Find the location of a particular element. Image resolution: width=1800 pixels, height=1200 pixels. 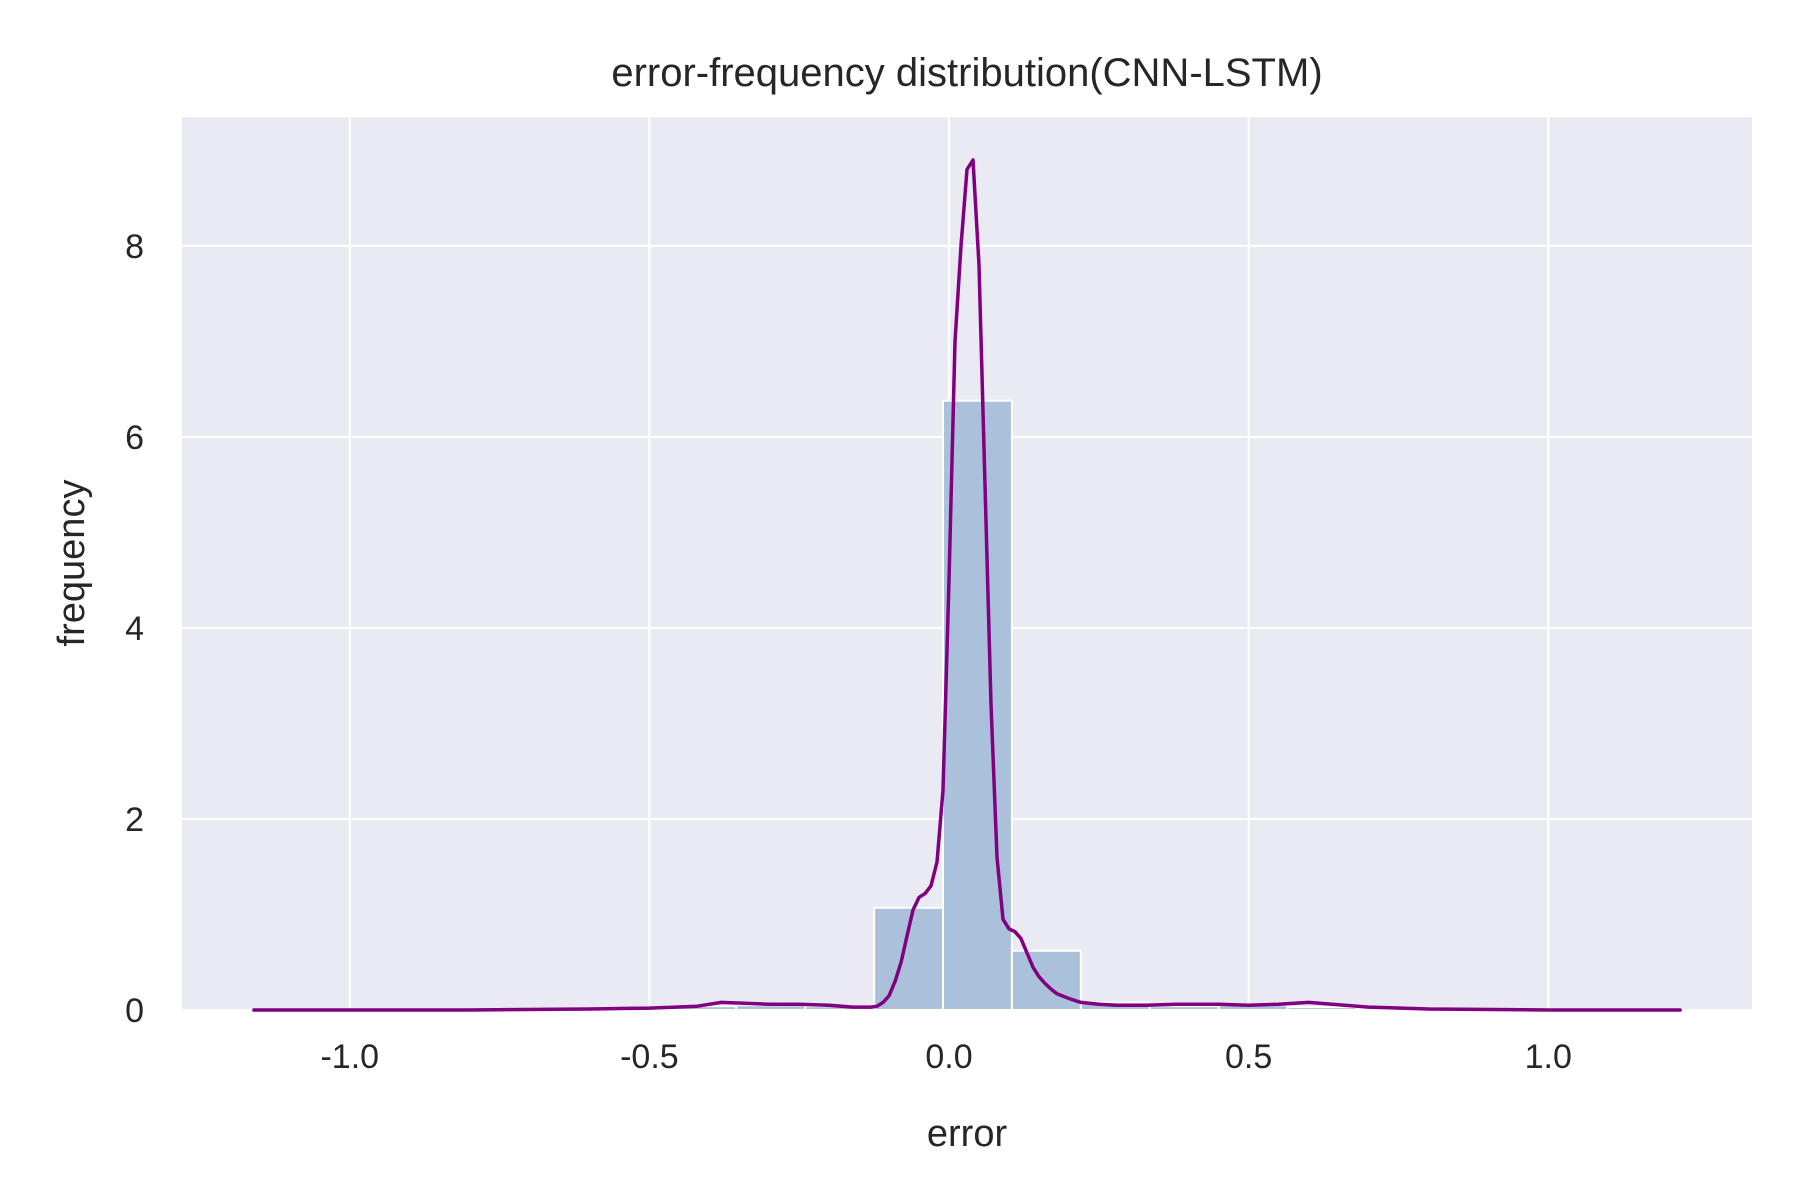

x-tick-label: 0.5 is located at coordinates (1248, 1057).